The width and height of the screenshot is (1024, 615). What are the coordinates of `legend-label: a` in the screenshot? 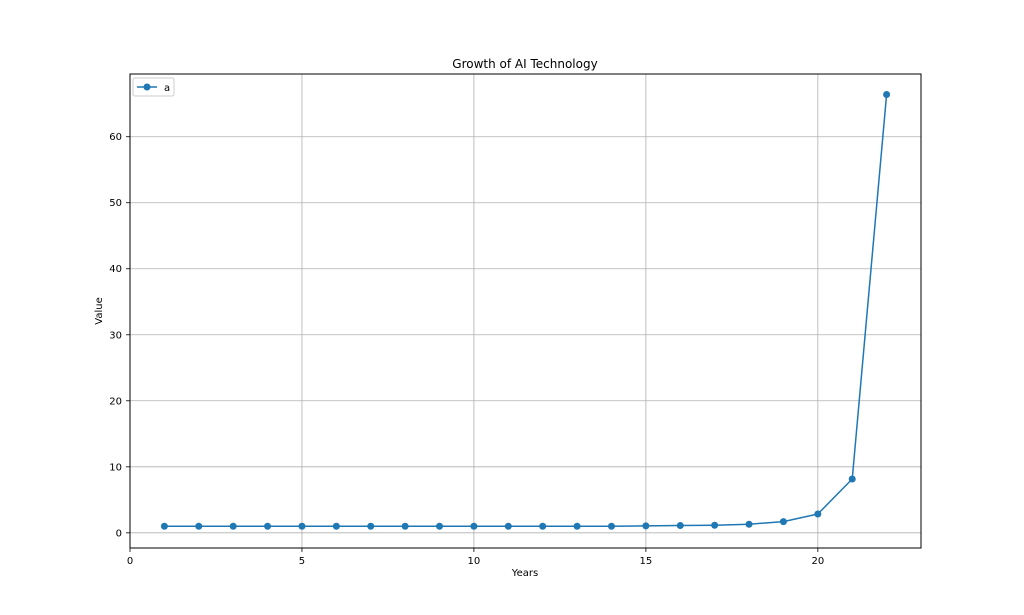 It's located at (167, 88).